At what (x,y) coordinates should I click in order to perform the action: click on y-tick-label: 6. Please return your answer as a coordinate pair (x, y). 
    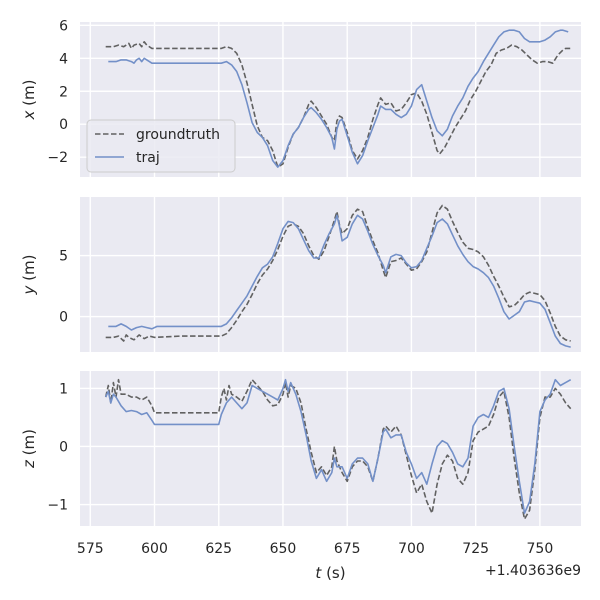
    Looking at the image, I should click on (63, 26).